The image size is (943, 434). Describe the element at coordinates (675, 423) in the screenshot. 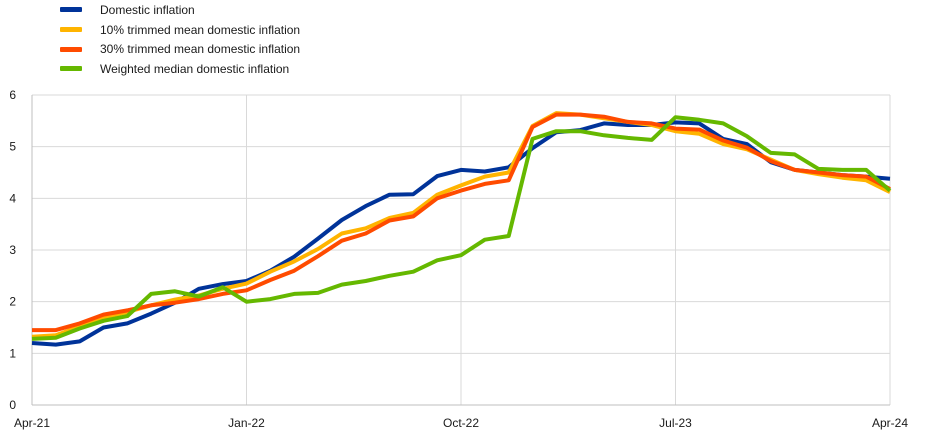

I see `x-tick-label: Jul-23` at that location.